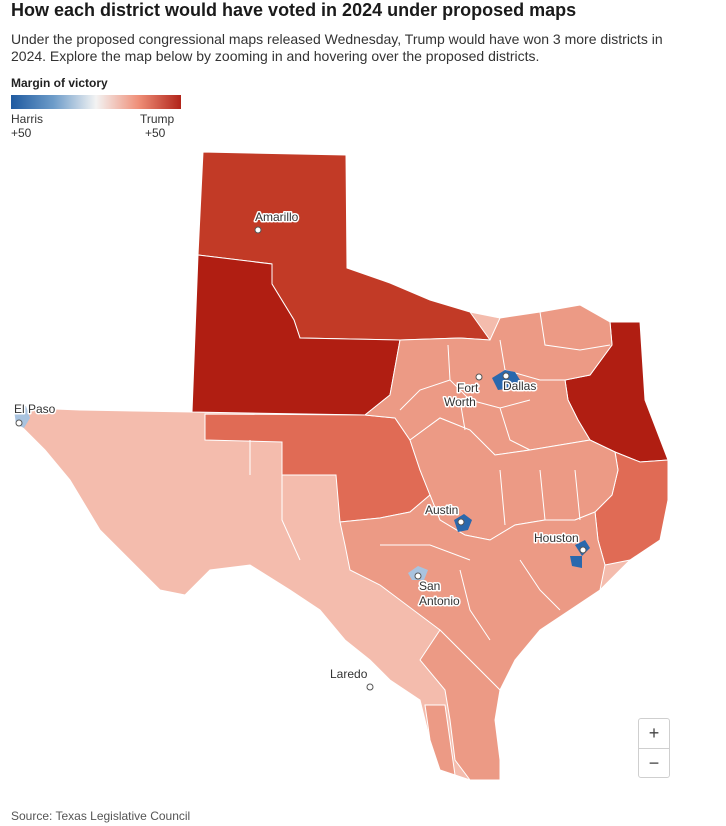  What do you see at coordinates (155, 133) in the screenshot?
I see `legend-right-value: +50` at bounding box center [155, 133].